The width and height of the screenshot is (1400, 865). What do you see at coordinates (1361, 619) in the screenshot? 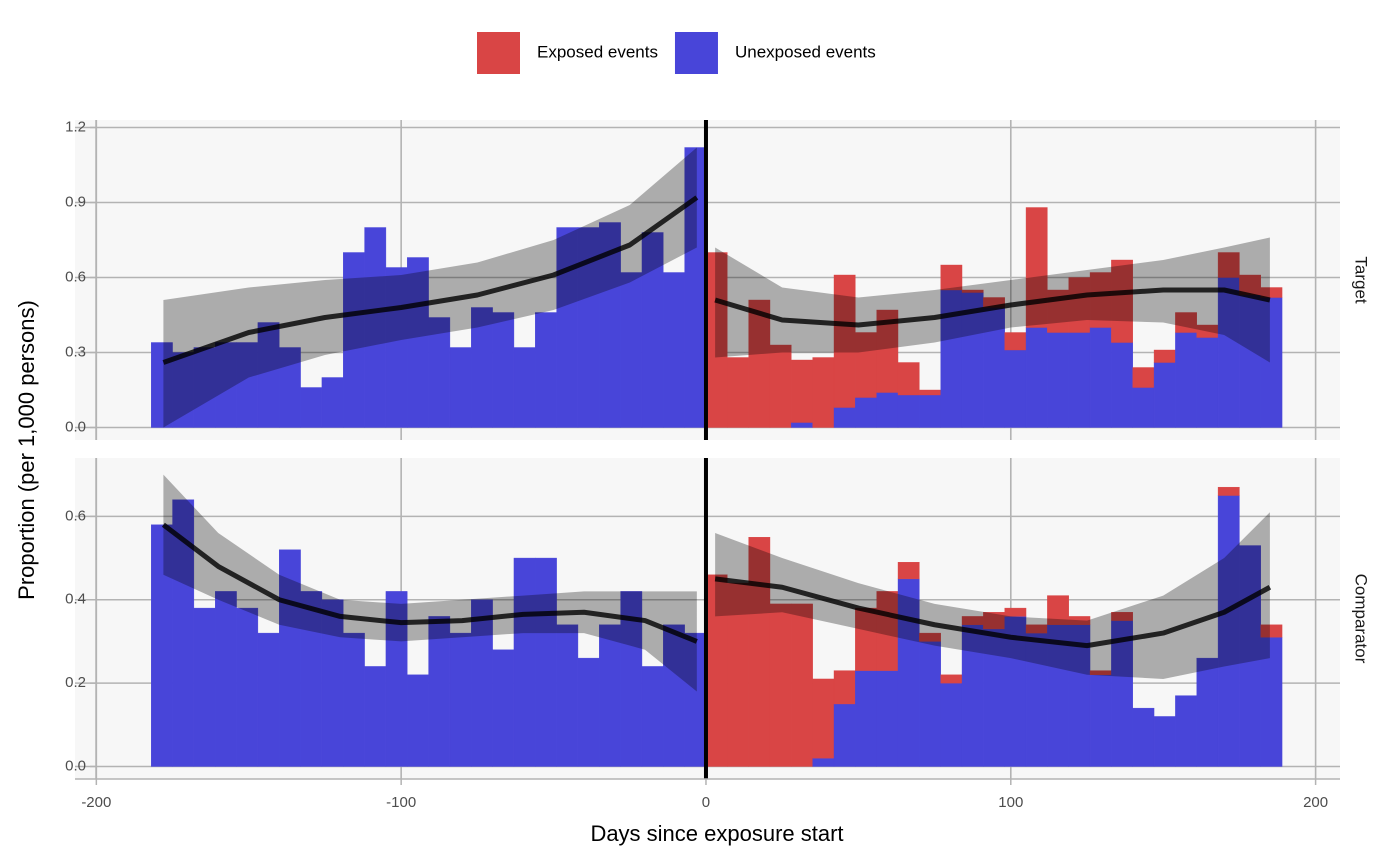
I see `facet-label: Comparator` at bounding box center [1361, 619].